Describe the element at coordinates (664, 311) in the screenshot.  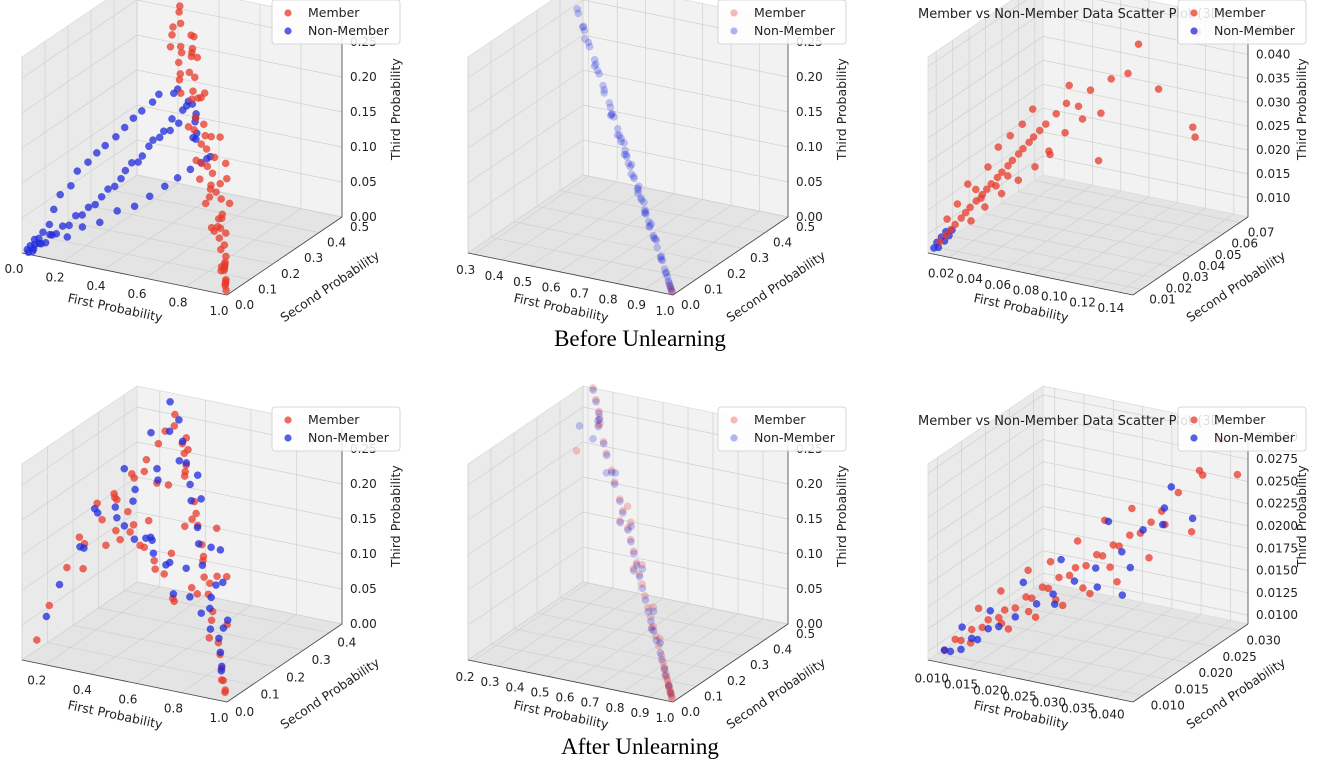
I see `x-tick-label: 1.0` at that location.